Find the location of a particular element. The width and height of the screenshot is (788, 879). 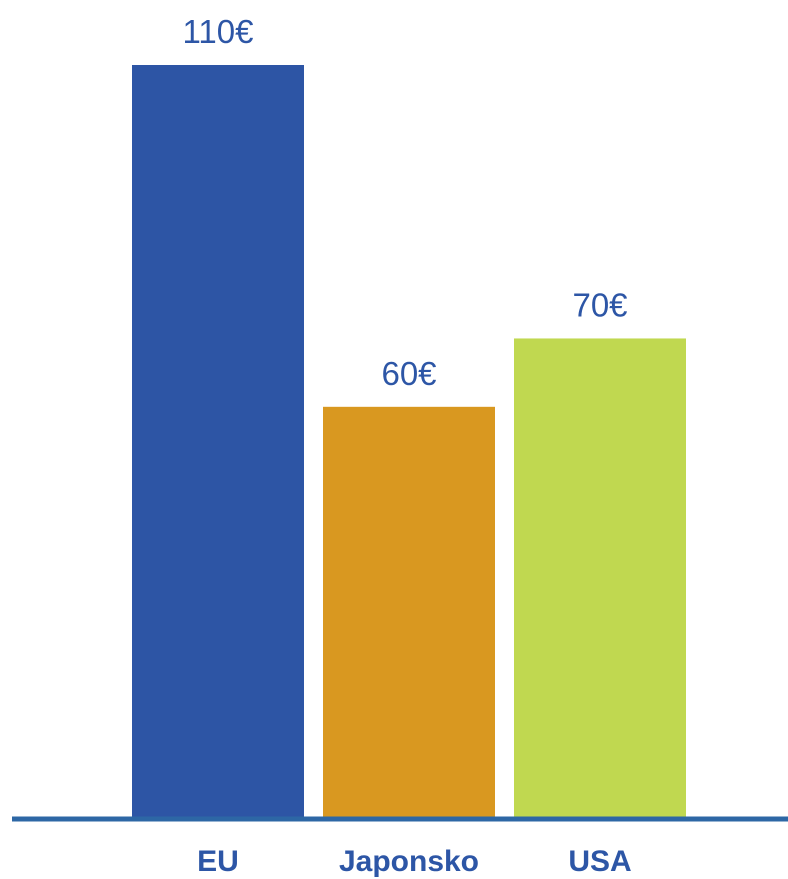

value-label-eu: 110€ is located at coordinates (218, 31).